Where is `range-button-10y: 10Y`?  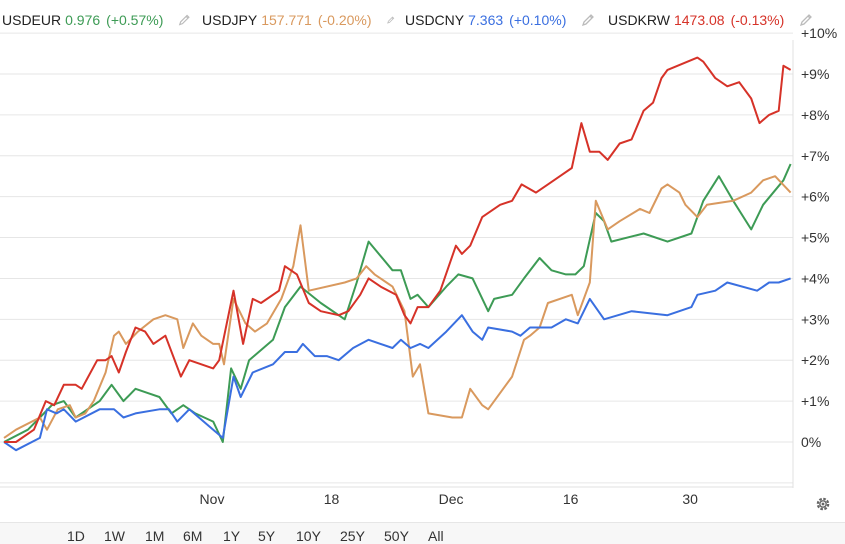 range-button-10y: 10Y is located at coordinates (308, 536).